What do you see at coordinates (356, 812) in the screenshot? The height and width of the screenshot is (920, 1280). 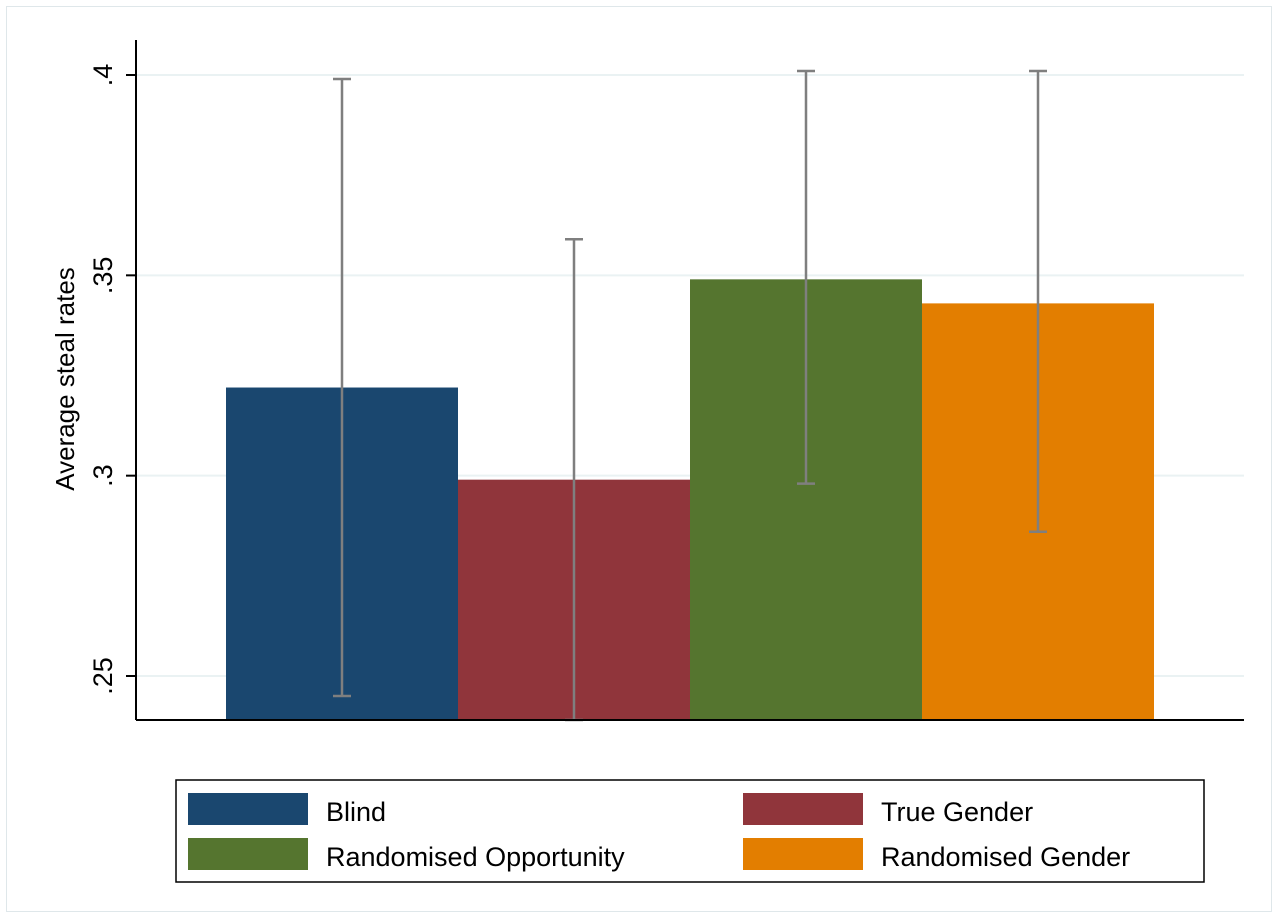 I see `legend-label: Blind` at bounding box center [356, 812].